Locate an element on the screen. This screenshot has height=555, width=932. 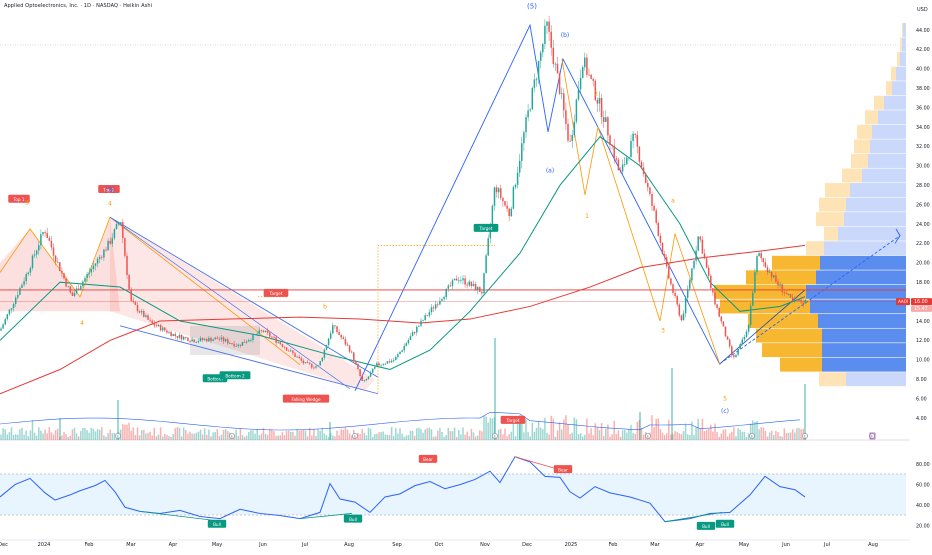
volume-spike is located at coordinates (330, 431).